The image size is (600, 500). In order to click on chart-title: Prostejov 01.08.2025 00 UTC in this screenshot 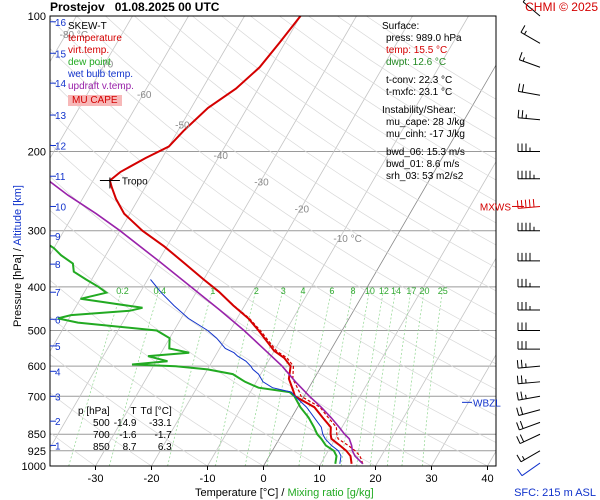, I will do `click(134, 7)`.